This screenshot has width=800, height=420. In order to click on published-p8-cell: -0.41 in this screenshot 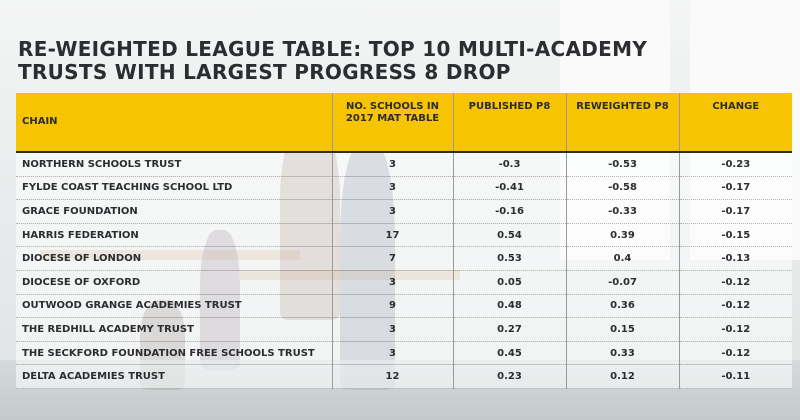, I will do `click(509, 188)`.